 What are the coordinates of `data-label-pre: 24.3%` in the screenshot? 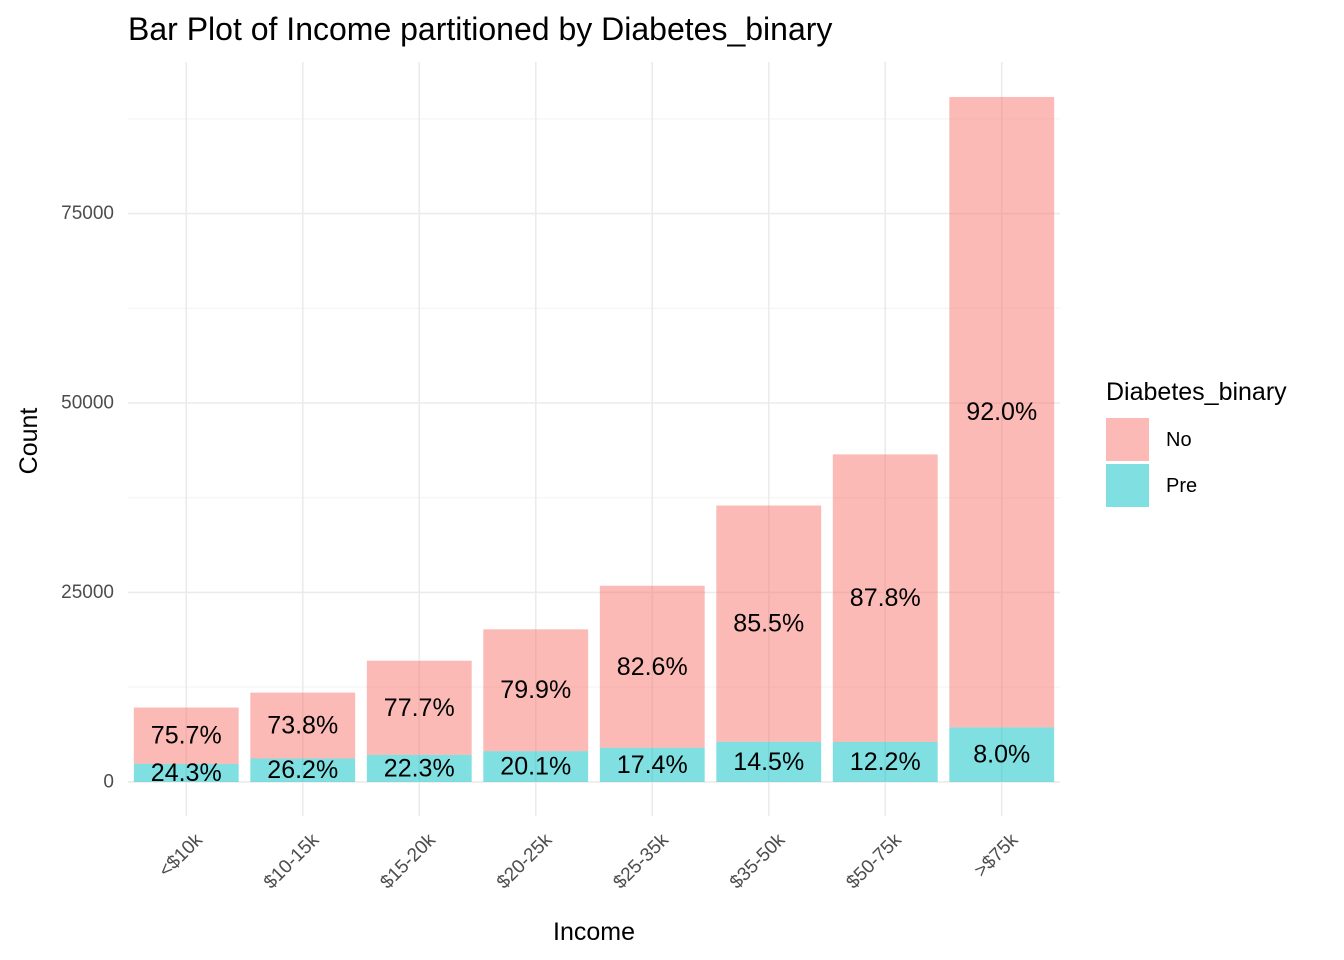 It's located at (186, 773).